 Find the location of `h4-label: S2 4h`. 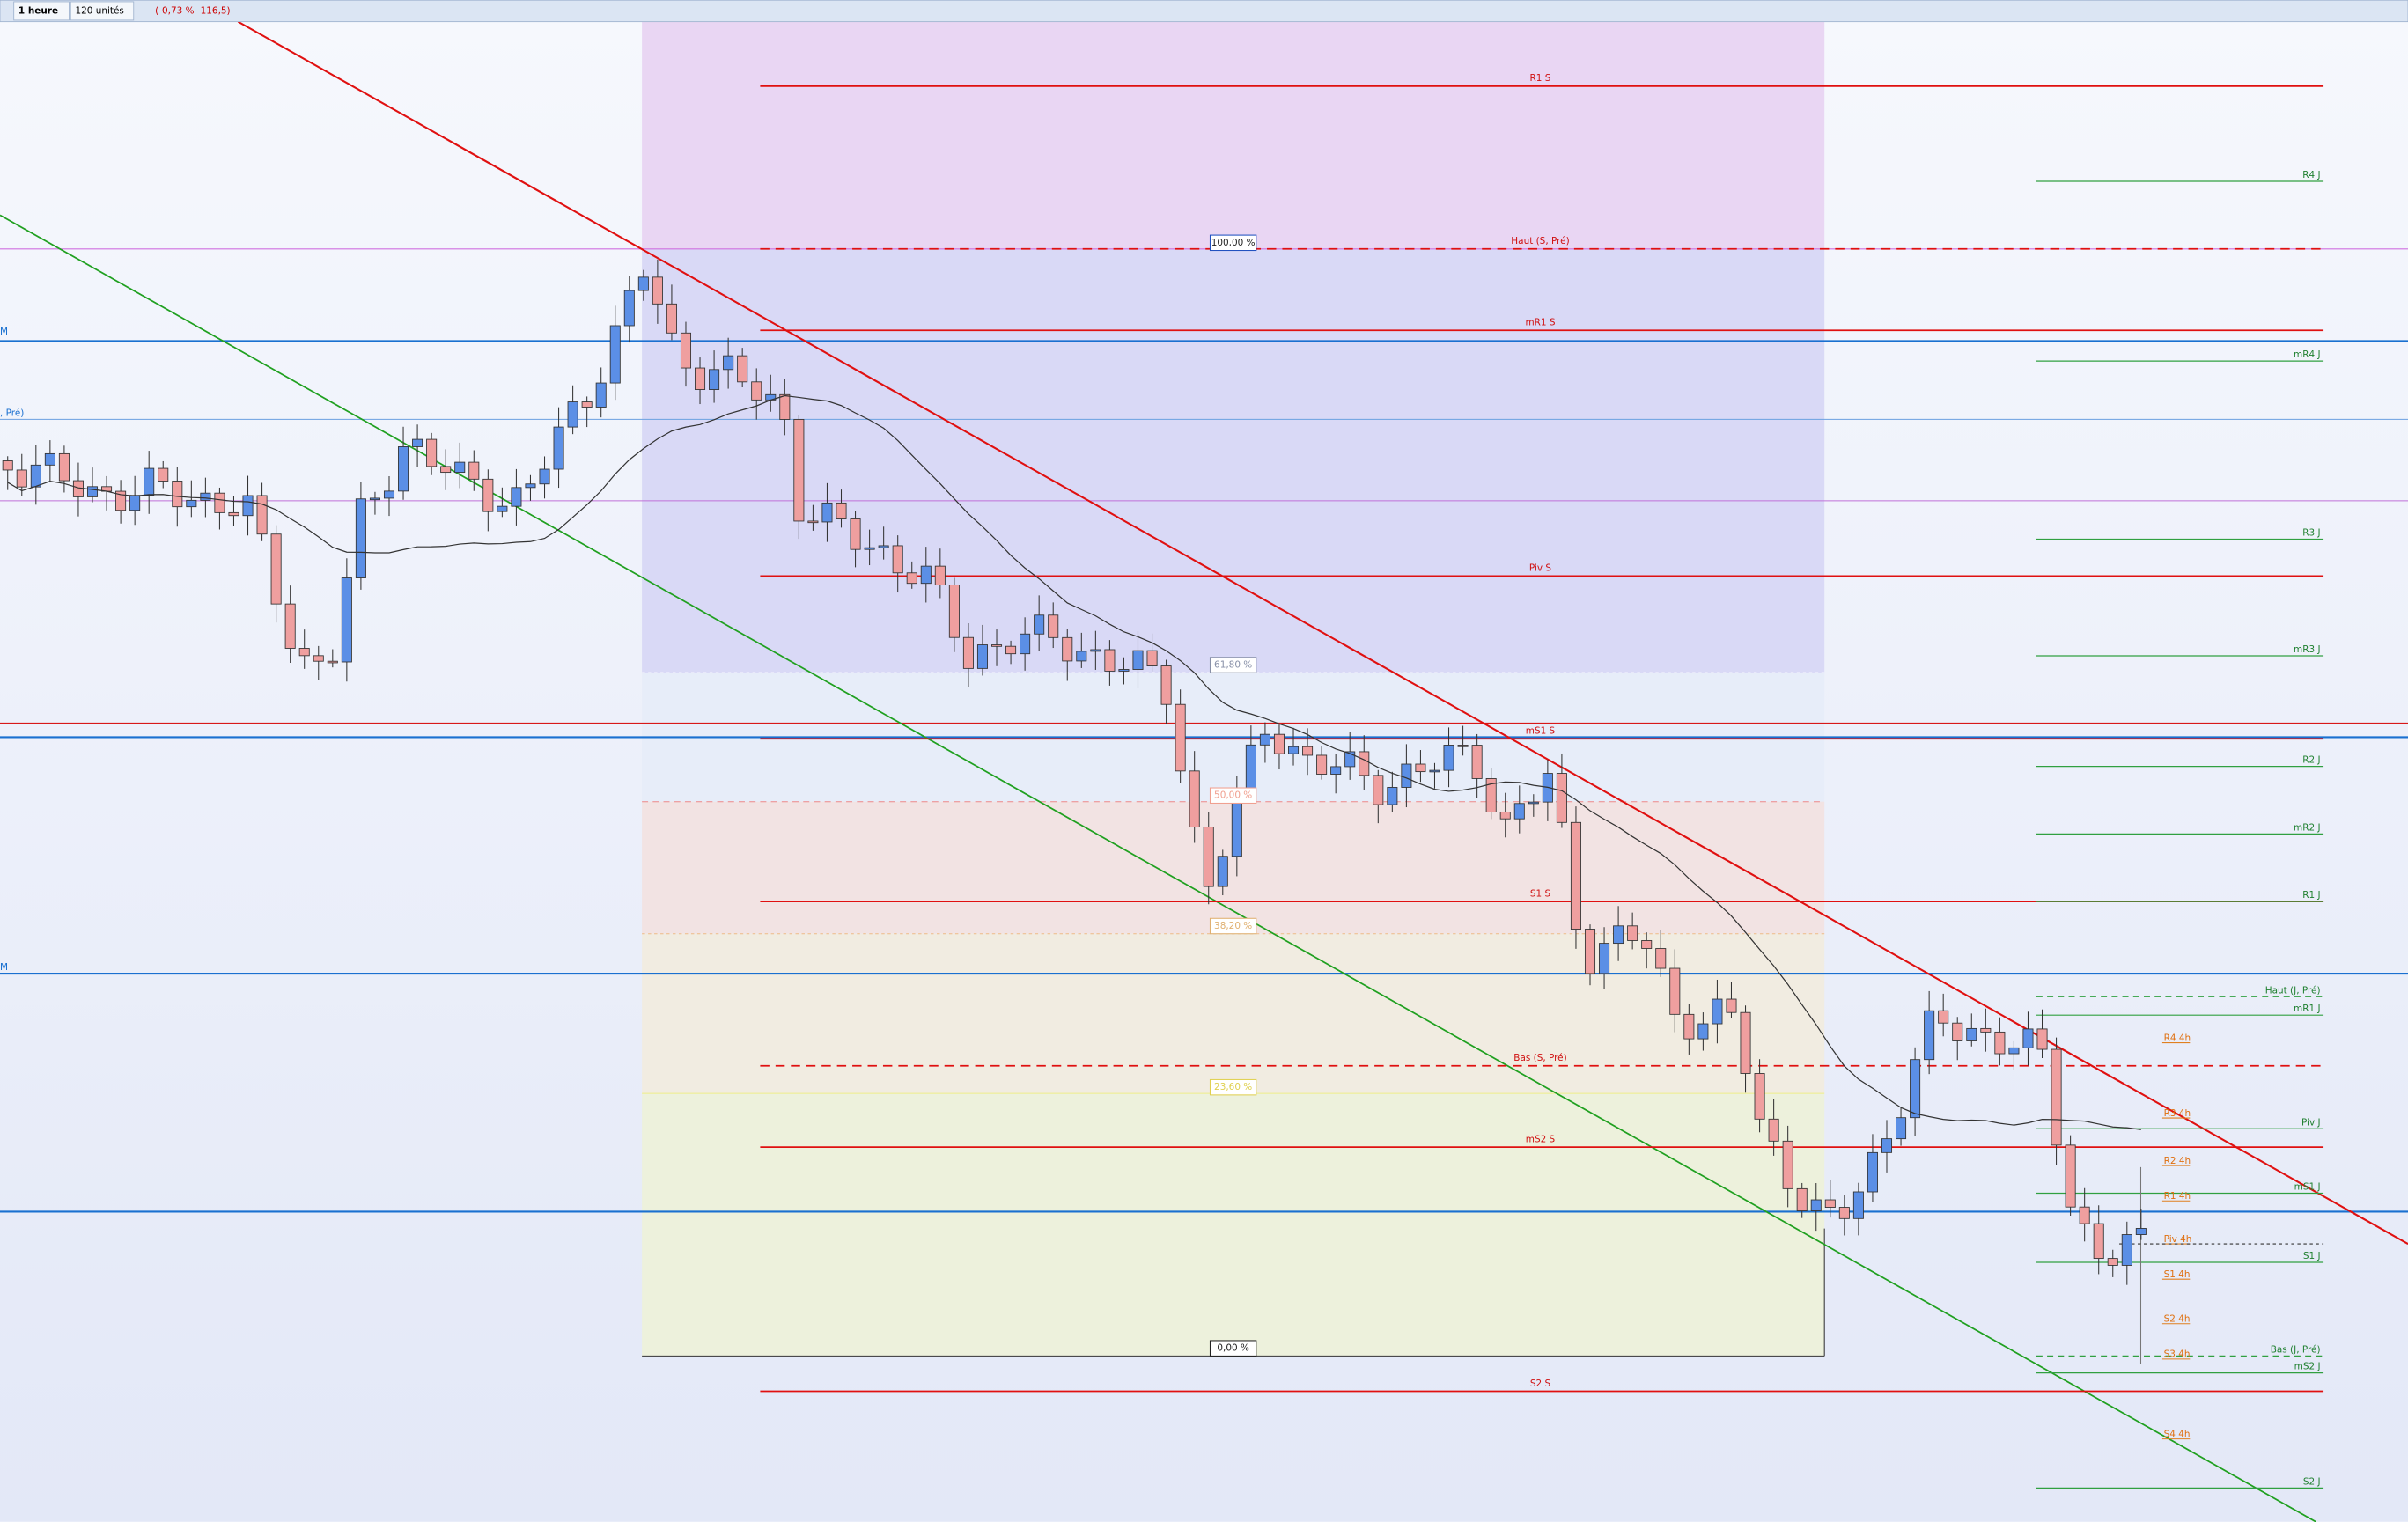

h4-label: S2 4h is located at coordinates (2177, 1319).